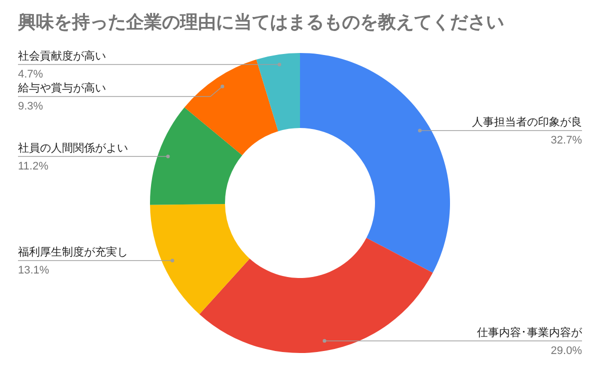  I want to click on slice-label: 仕事内容･事業内容が, so click(530, 332).